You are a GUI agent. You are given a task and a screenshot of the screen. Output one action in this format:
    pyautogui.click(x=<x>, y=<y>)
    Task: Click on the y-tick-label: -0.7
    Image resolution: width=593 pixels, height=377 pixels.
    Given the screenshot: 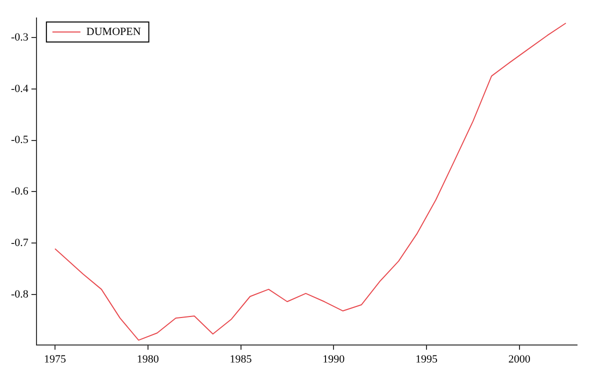 What is the action you would take?
    pyautogui.click(x=19, y=242)
    